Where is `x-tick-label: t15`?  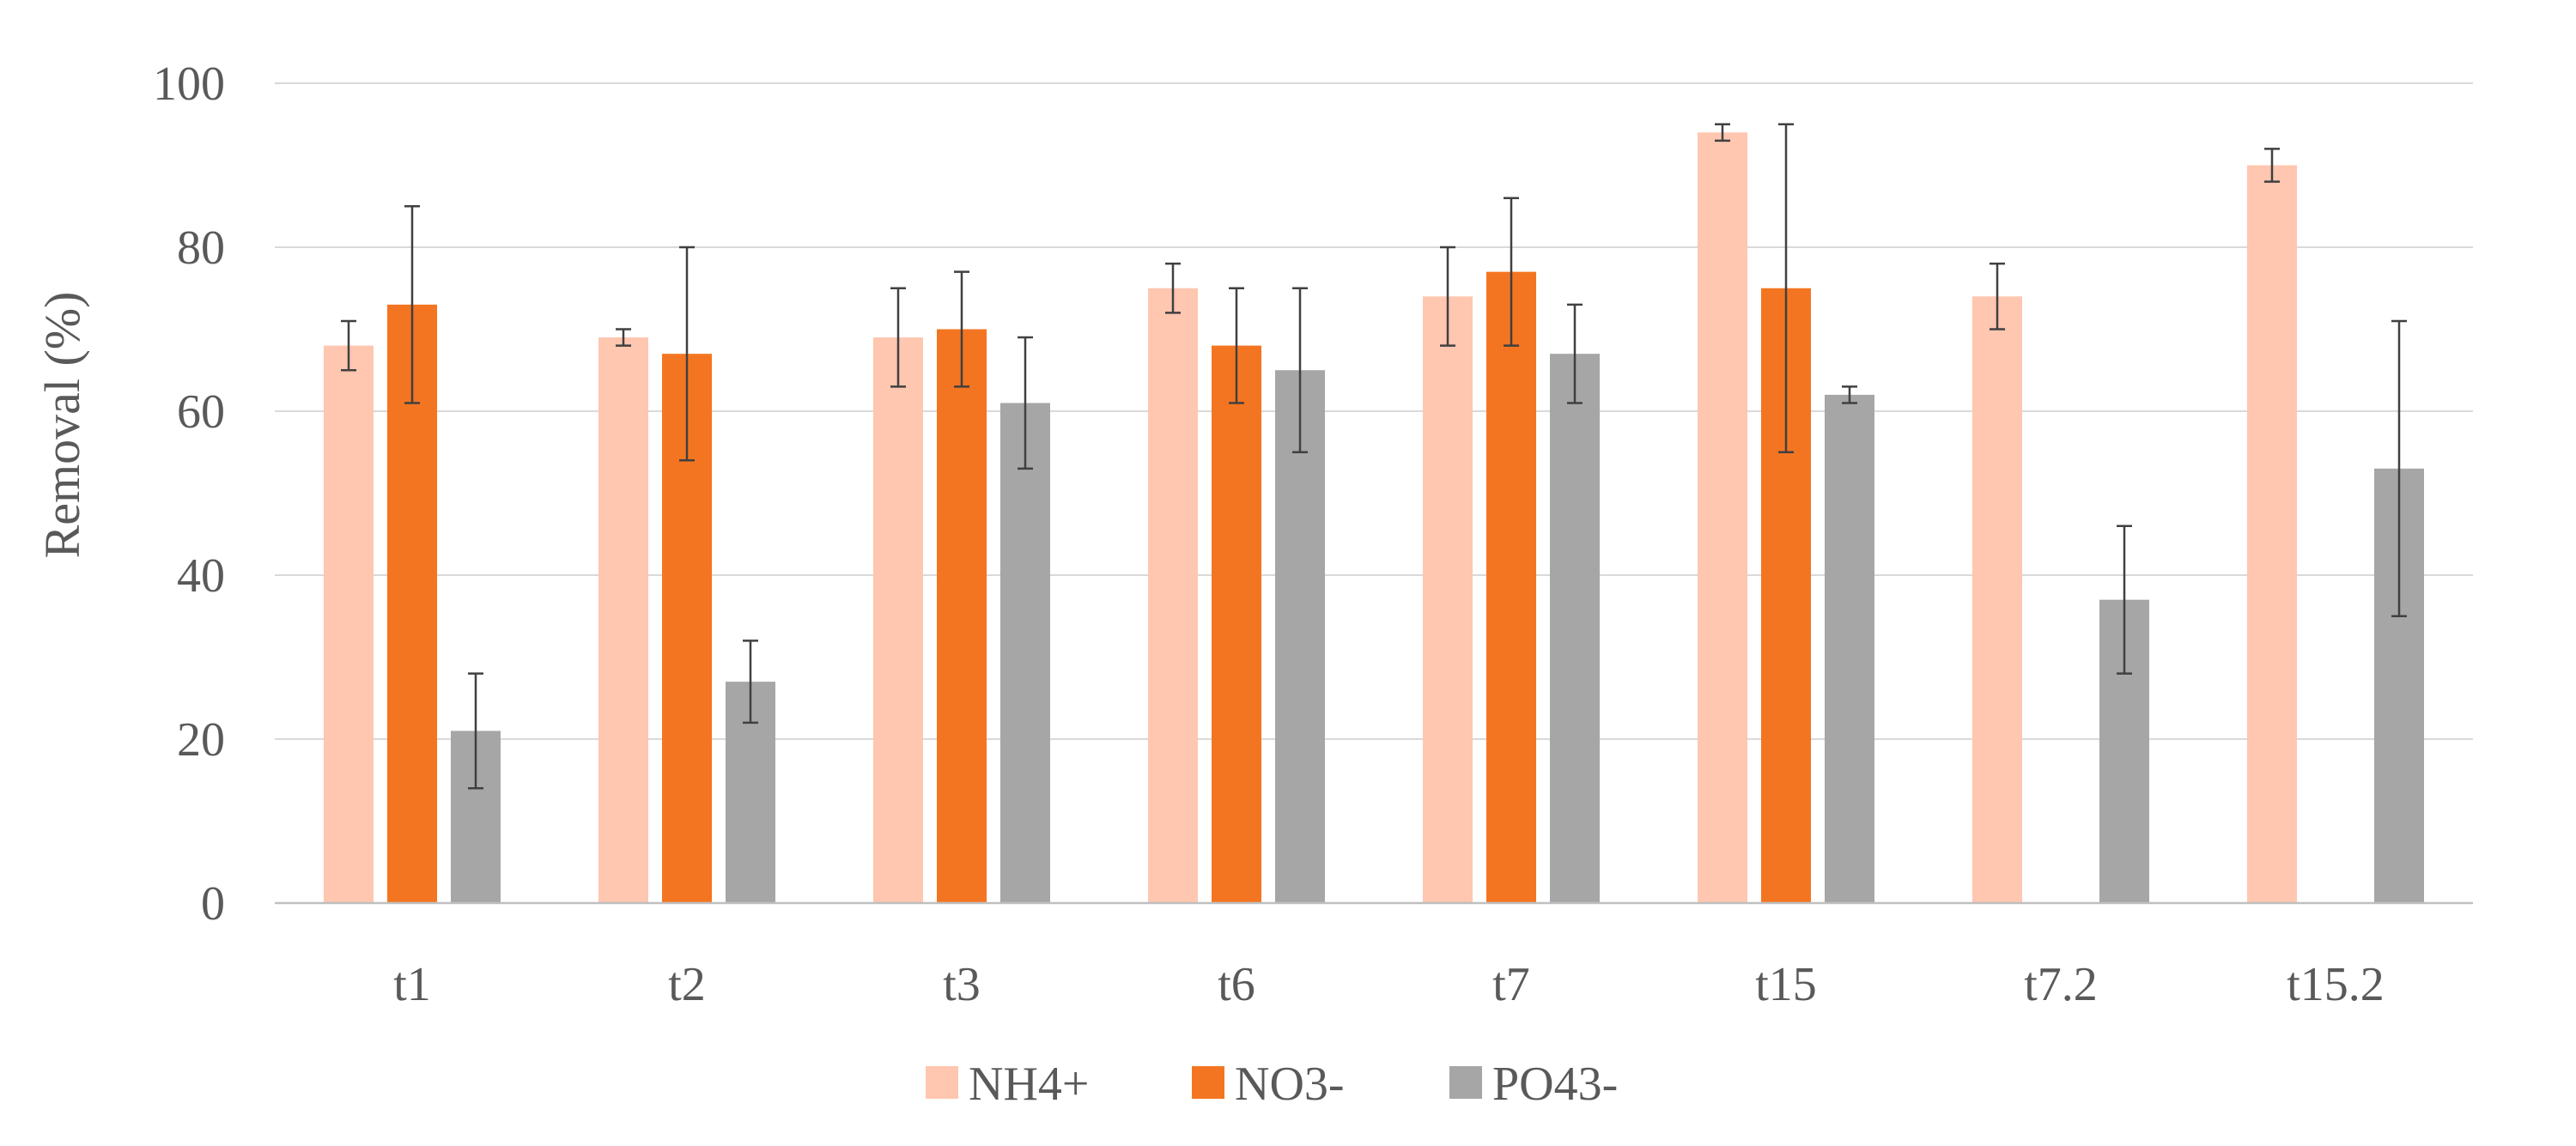 x-tick-label: t15 is located at coordinates (1786, 985).